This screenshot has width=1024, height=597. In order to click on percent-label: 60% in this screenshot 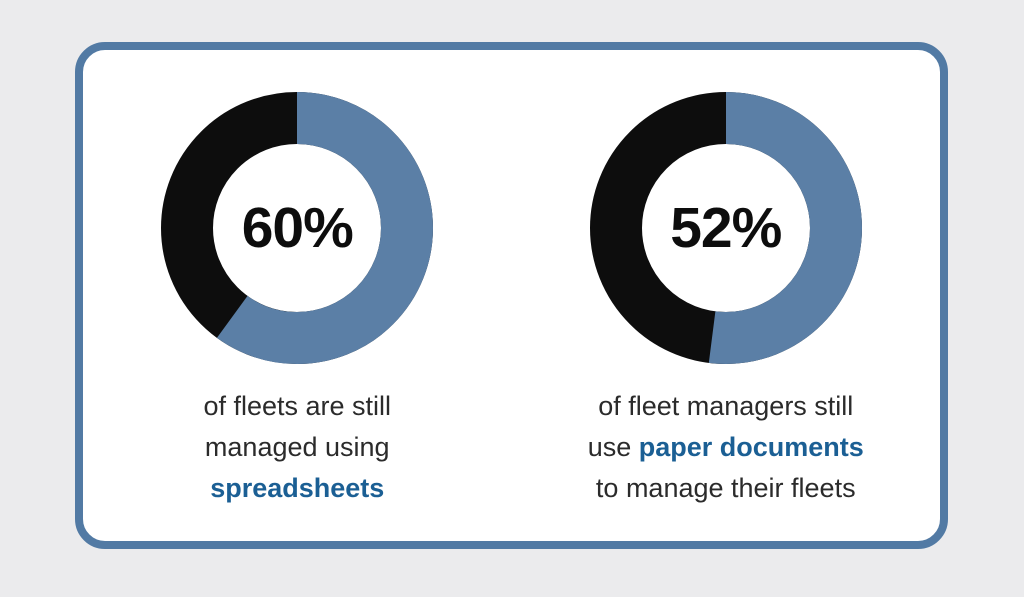, I will do `click(297, 228)`.